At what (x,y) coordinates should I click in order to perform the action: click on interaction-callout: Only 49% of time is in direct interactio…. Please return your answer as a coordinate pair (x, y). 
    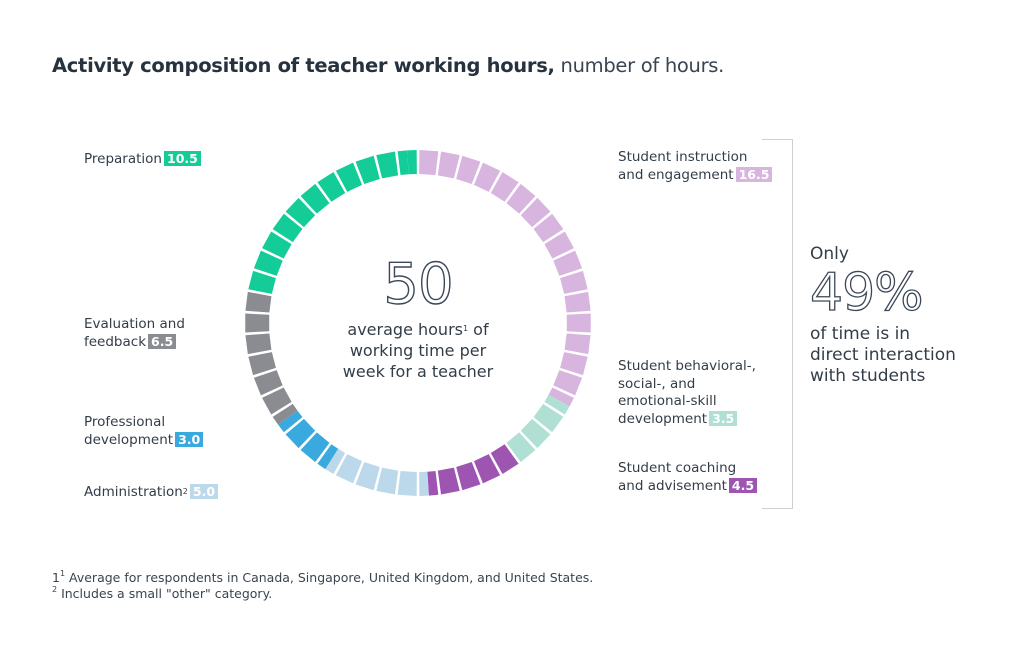
    Looking at the image, I should click on (882, 315).